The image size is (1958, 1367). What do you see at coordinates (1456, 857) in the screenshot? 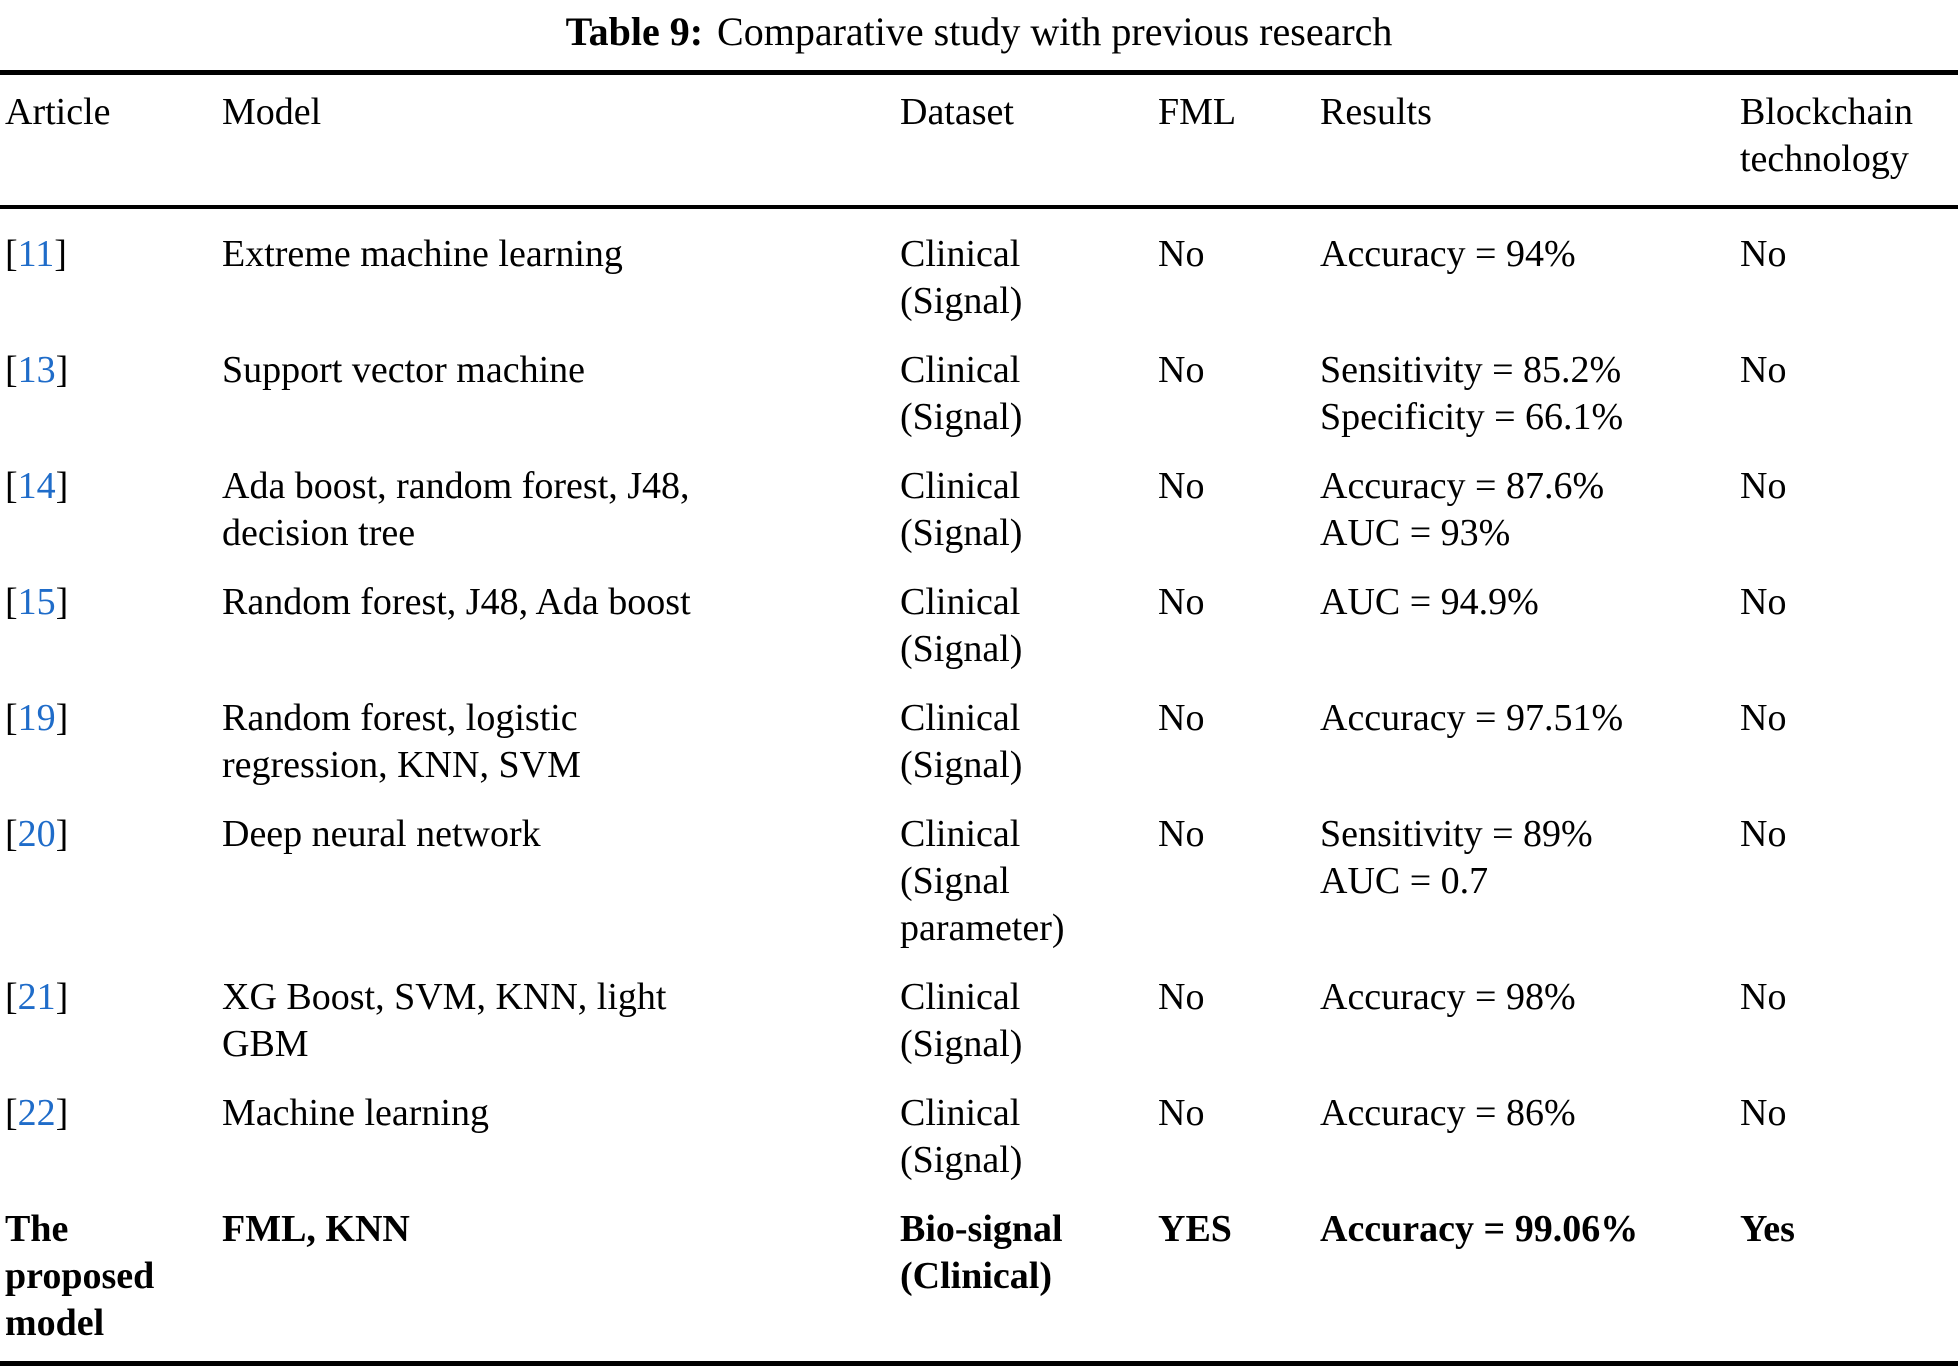
I see `results-cell: Sensitivity = 89% AUC = 0.7` at bounding box center [1456, 857].